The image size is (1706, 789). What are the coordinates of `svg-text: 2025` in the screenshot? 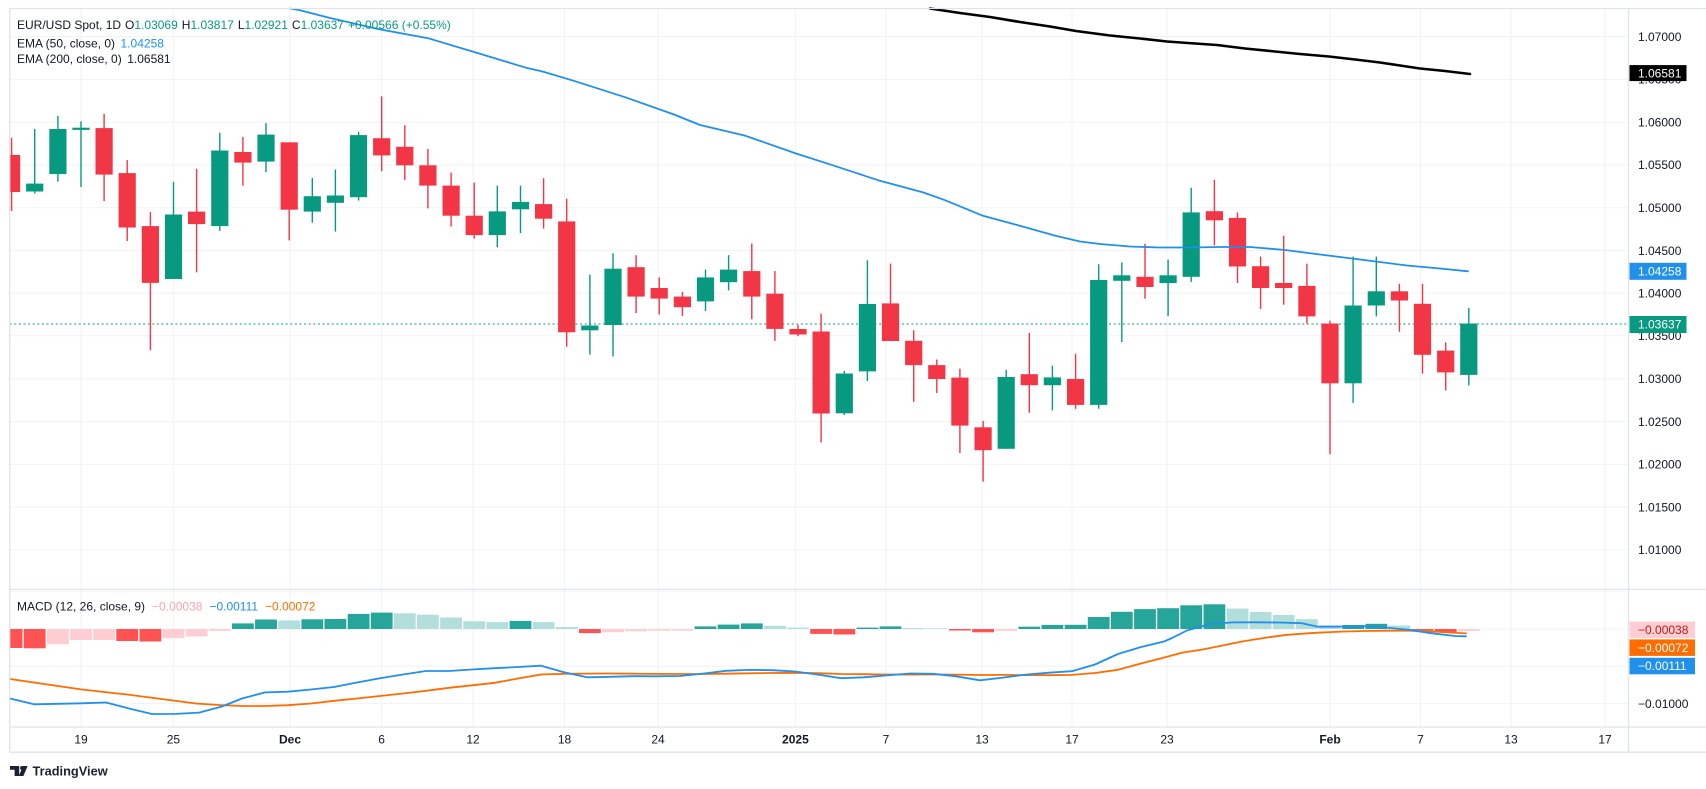 It's located at (795, 740).